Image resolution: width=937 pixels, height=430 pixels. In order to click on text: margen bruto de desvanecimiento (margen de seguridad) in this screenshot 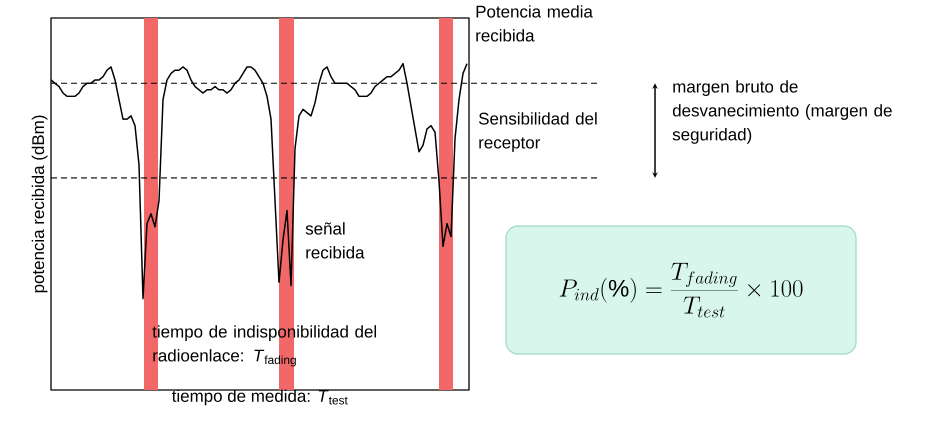, I will do `click(782, 112)`.